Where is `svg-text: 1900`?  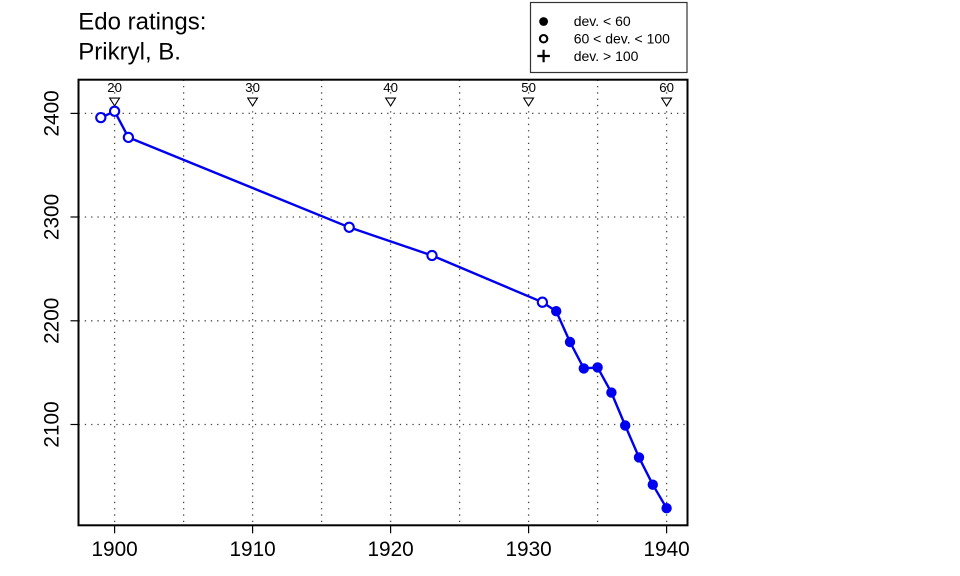 svg-text: 1900 is located at coordinates (114, 549).